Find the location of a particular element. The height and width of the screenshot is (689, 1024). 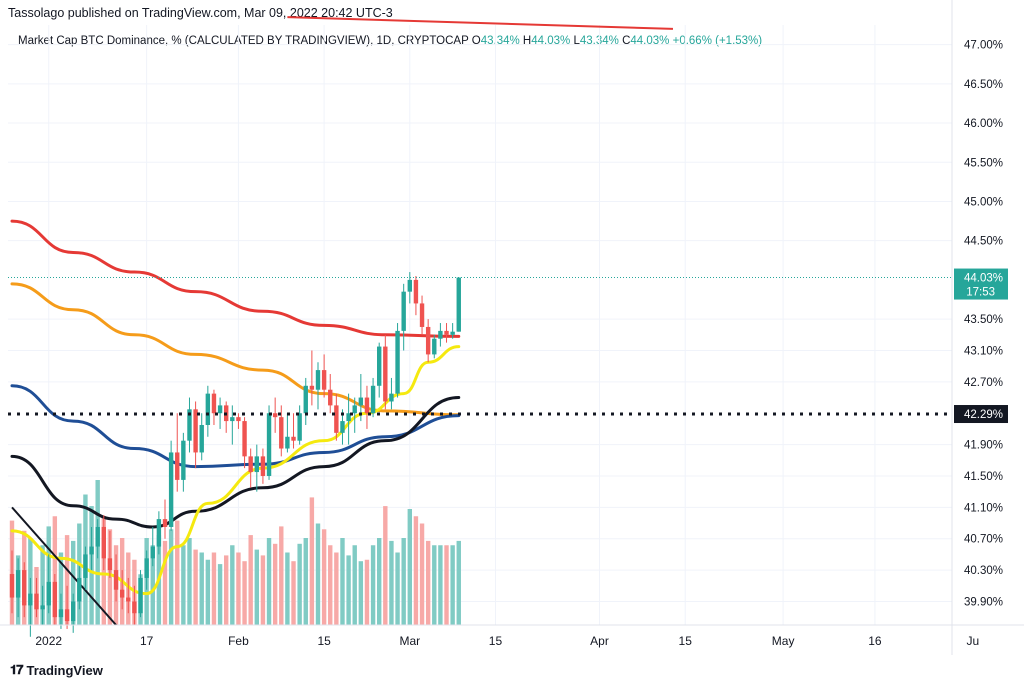

countdown-label: 17:53 is located at coordinates (980, 293).